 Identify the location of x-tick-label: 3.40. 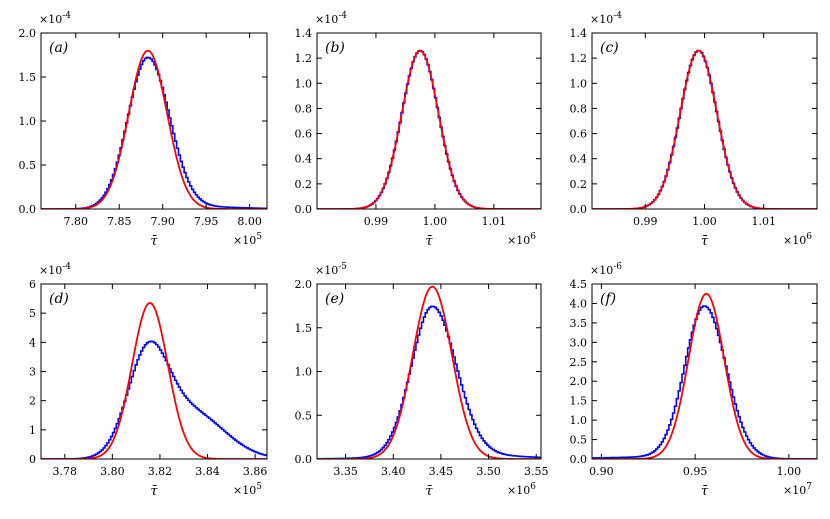
(393, 471).